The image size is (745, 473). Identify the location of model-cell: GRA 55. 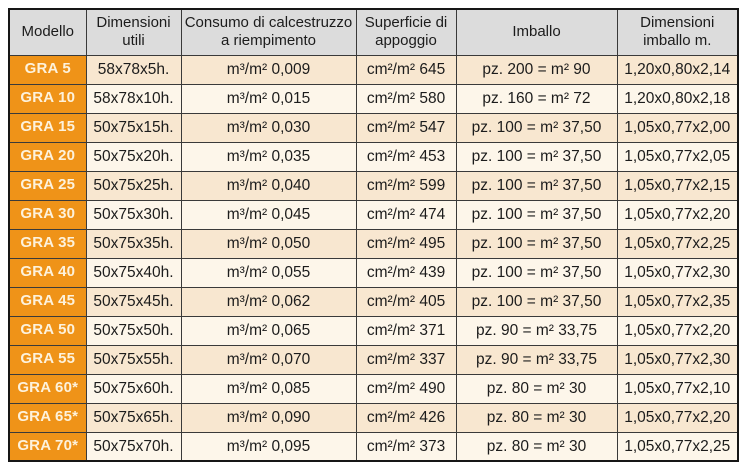
(47, 359).